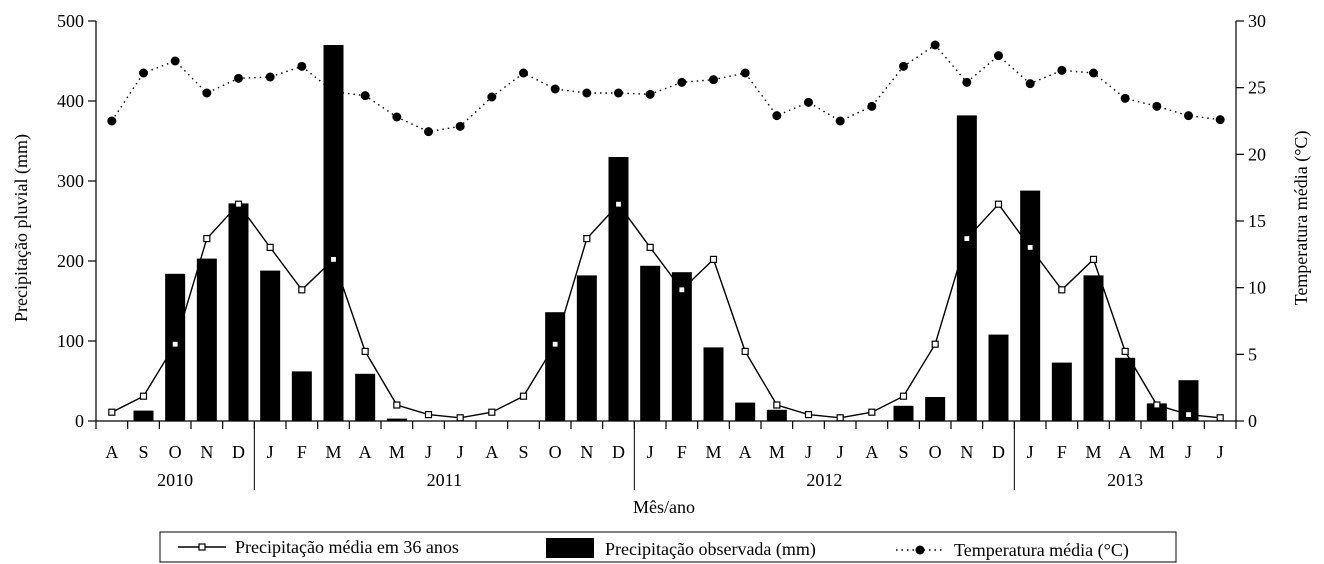 Image resolution: width=1324 pixels, height=564 pixels. What do you see at coordinates (70, 101) in the screenshot?
I see `y-tick-label: 400` at bounding box center [70, 101].